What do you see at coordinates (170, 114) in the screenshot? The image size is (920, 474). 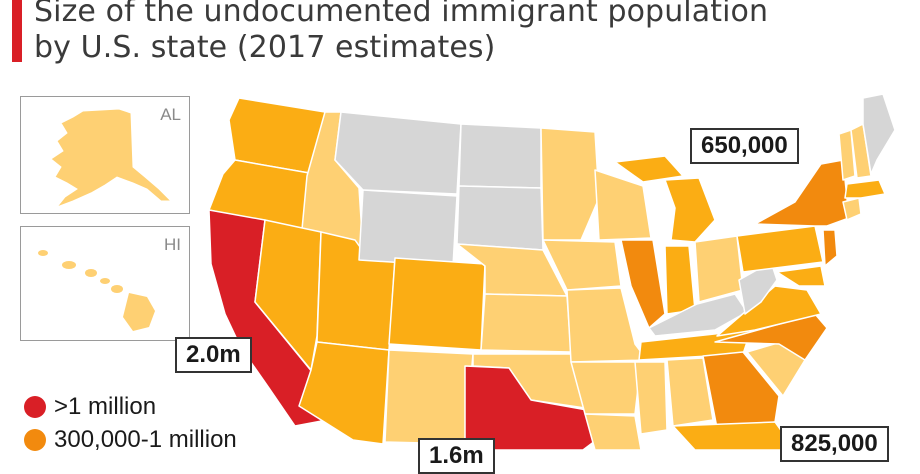 I see `alaska-label: AL` at bounding box center [170, 114].